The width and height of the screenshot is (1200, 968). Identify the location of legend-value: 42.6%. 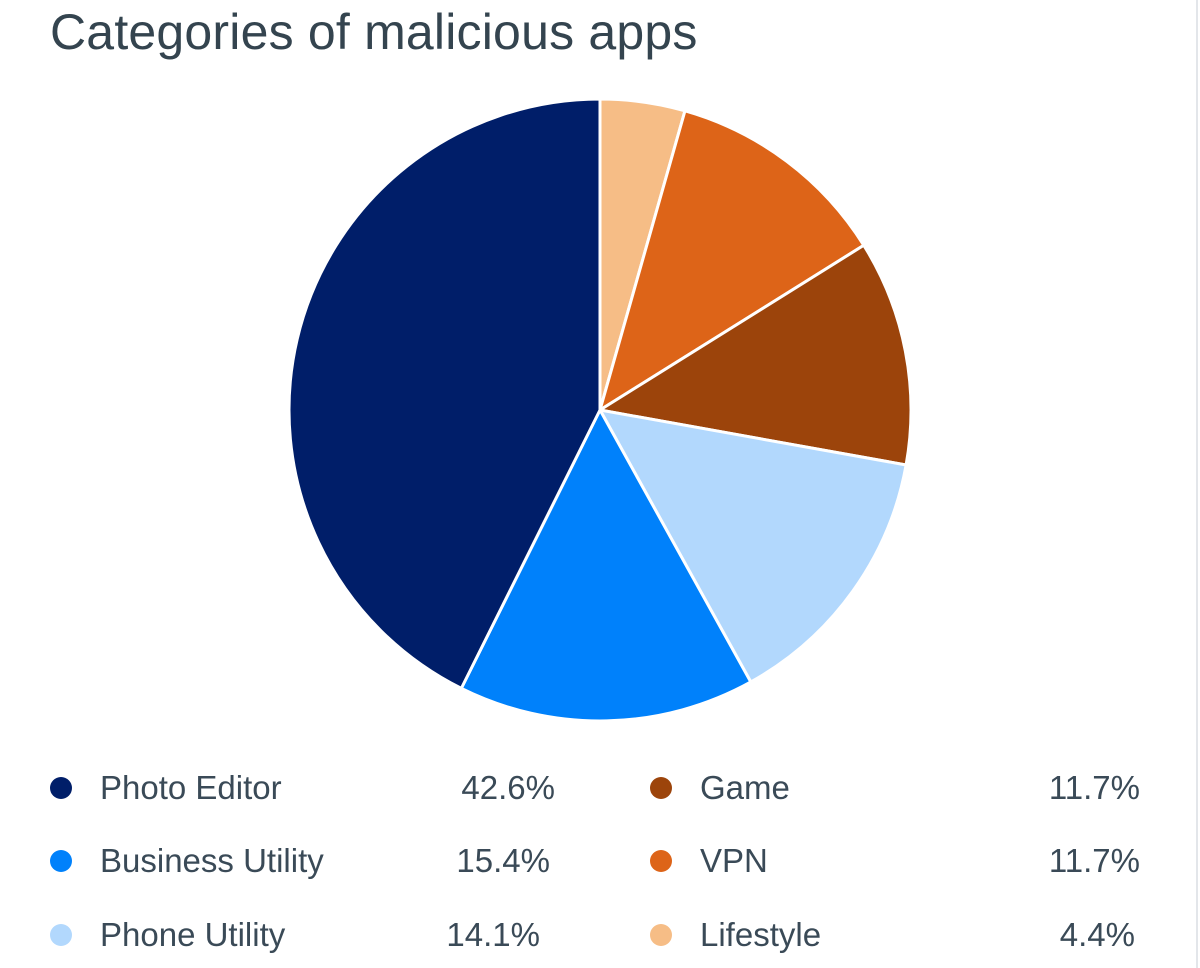
(508, 787).